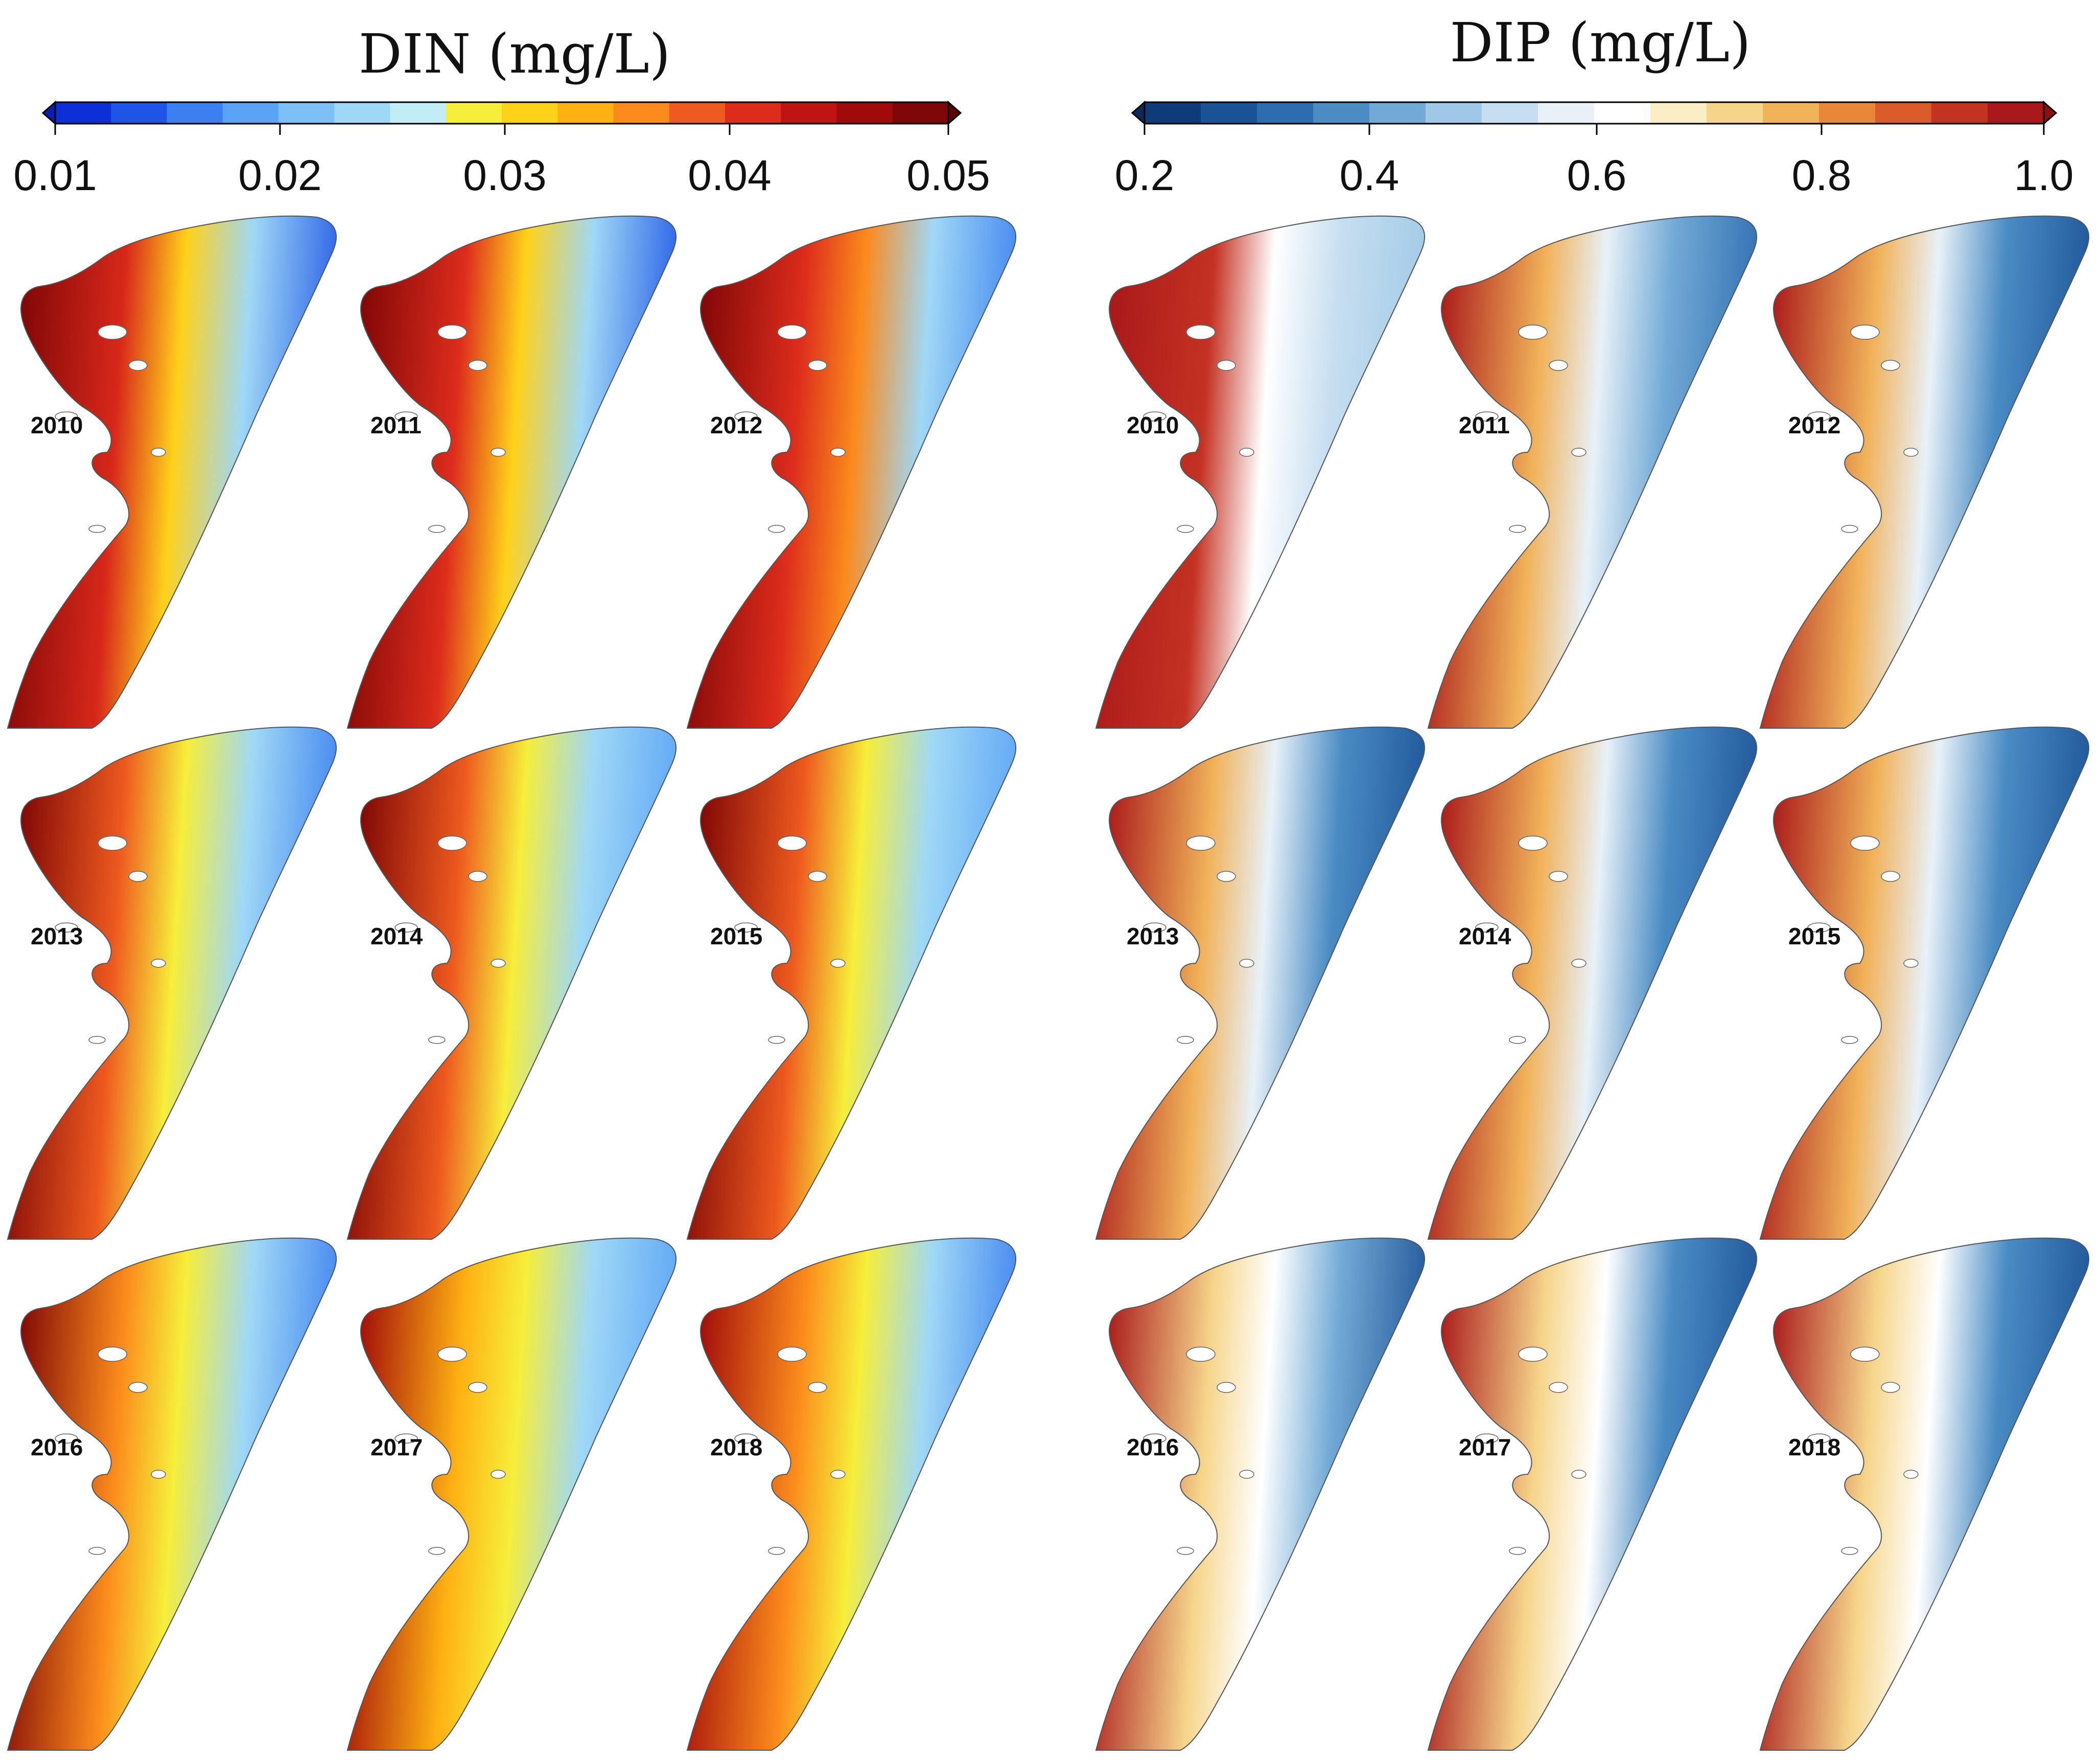 The image size is (2100, 1763). I want to click on map-panel: 2012, so click(1925, 472).